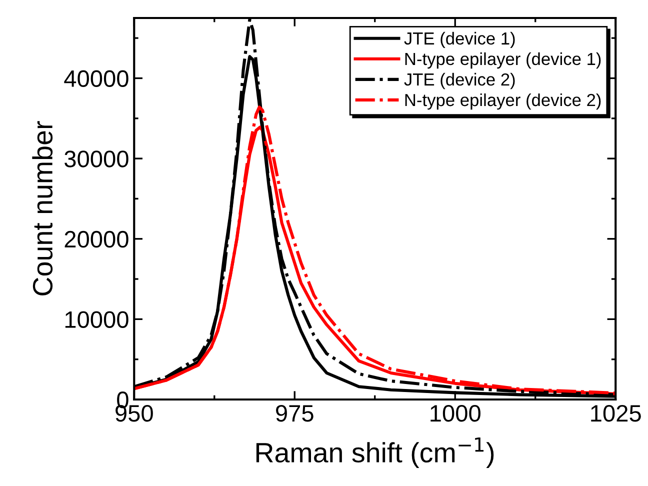 Image resolution: width=648 pixels, height=486 pixels. What do you see at coordinates (455, 413) in the screenshot?
I see `x-tick-label: 1000` at bounding box center [455, 413].